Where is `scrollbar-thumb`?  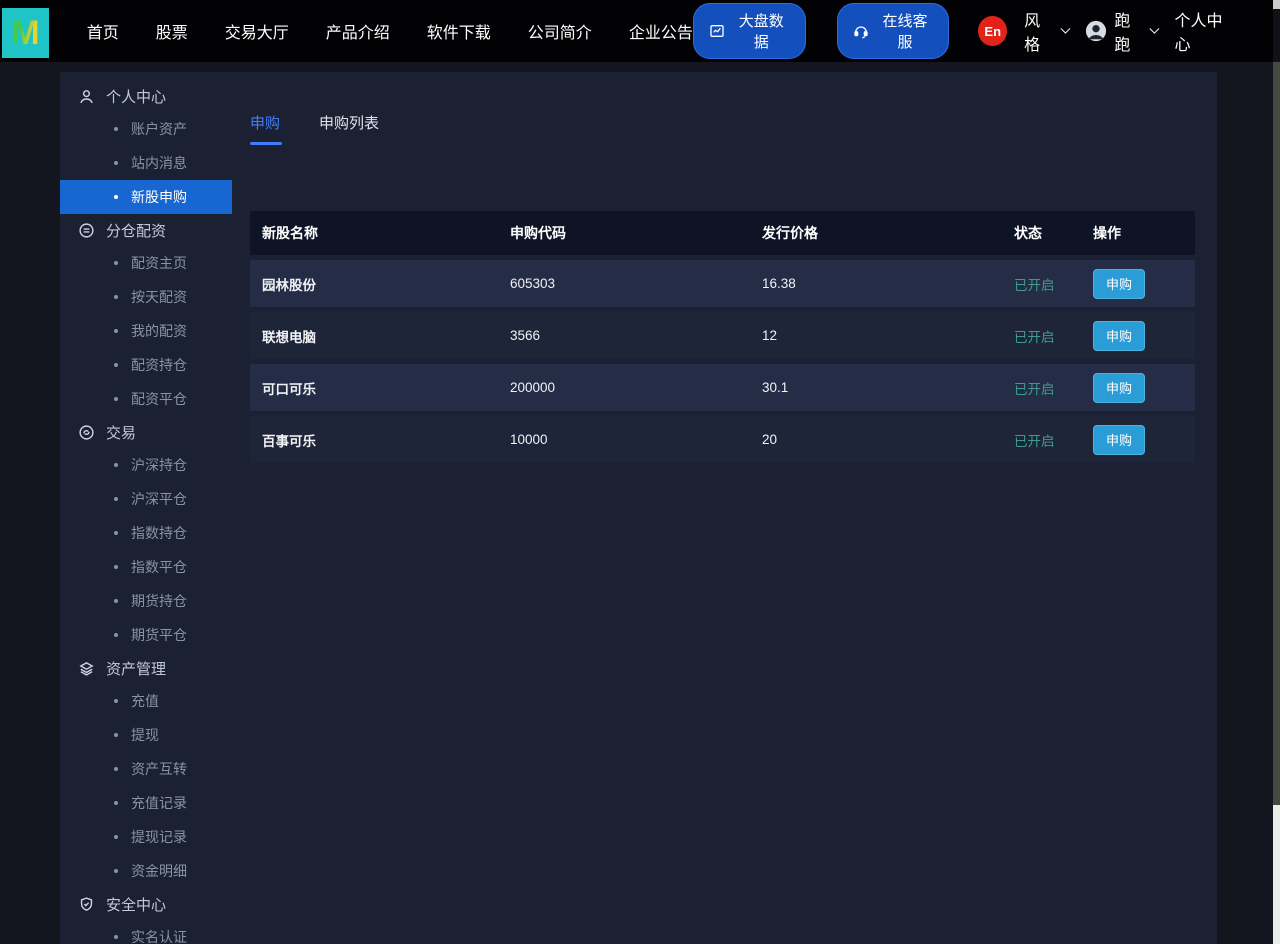
scrollbar-thumb is located at coordinates (1276, 433).